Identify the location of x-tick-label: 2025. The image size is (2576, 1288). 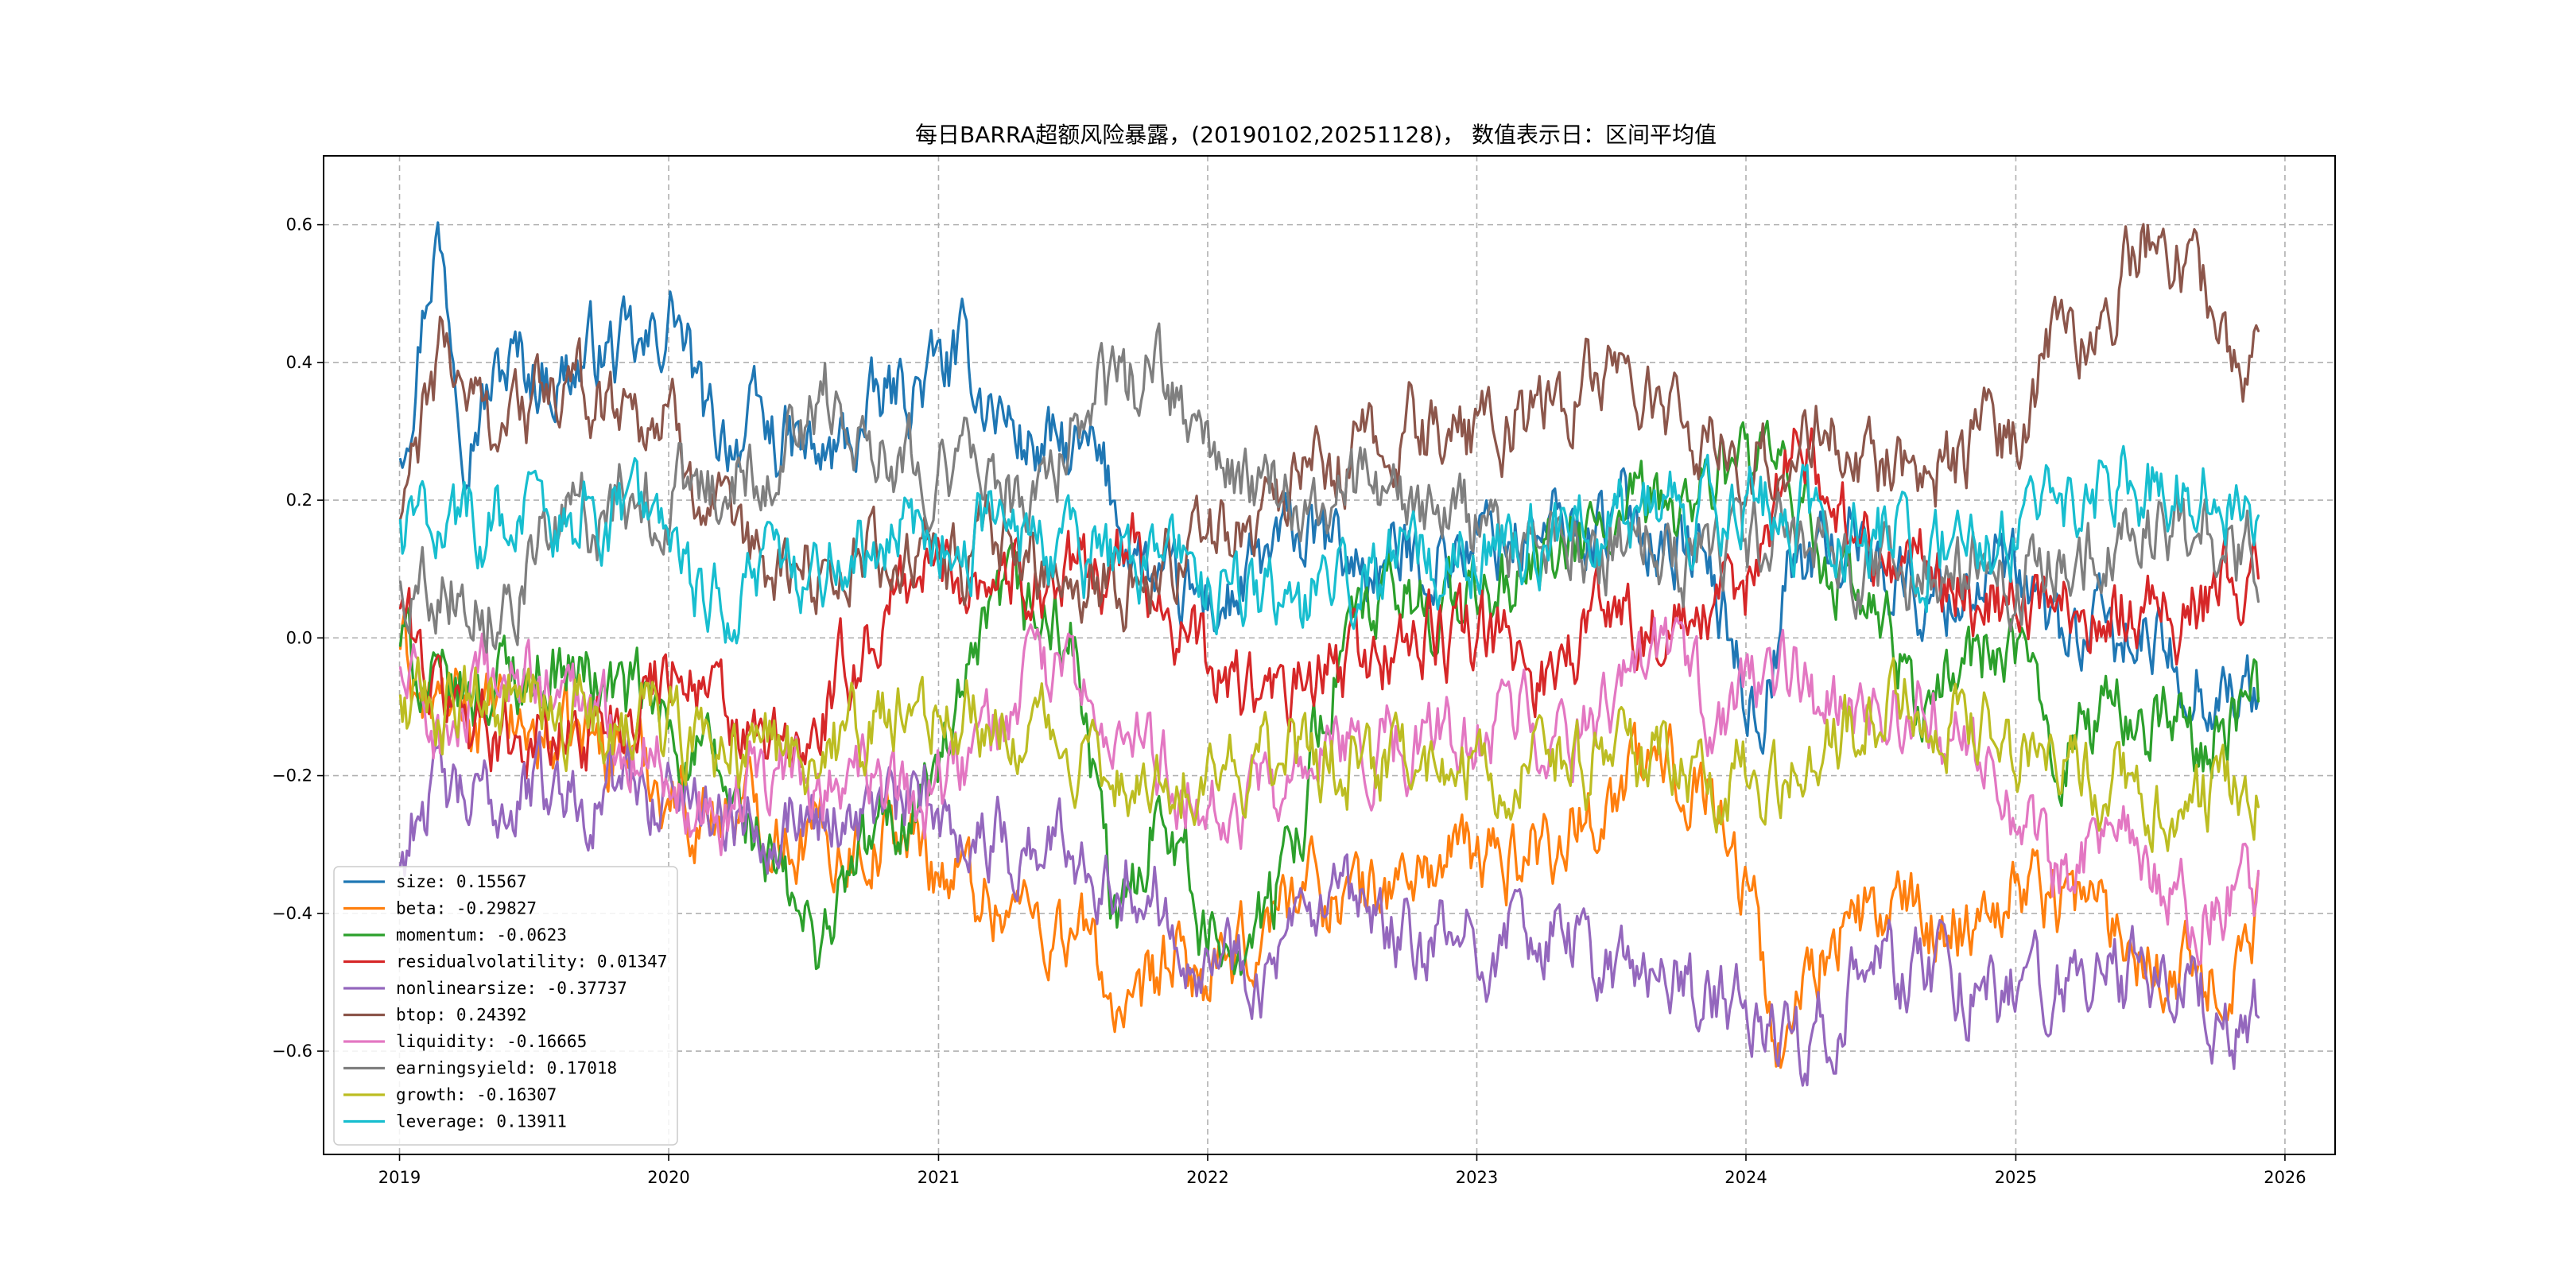
(2016, 1177).